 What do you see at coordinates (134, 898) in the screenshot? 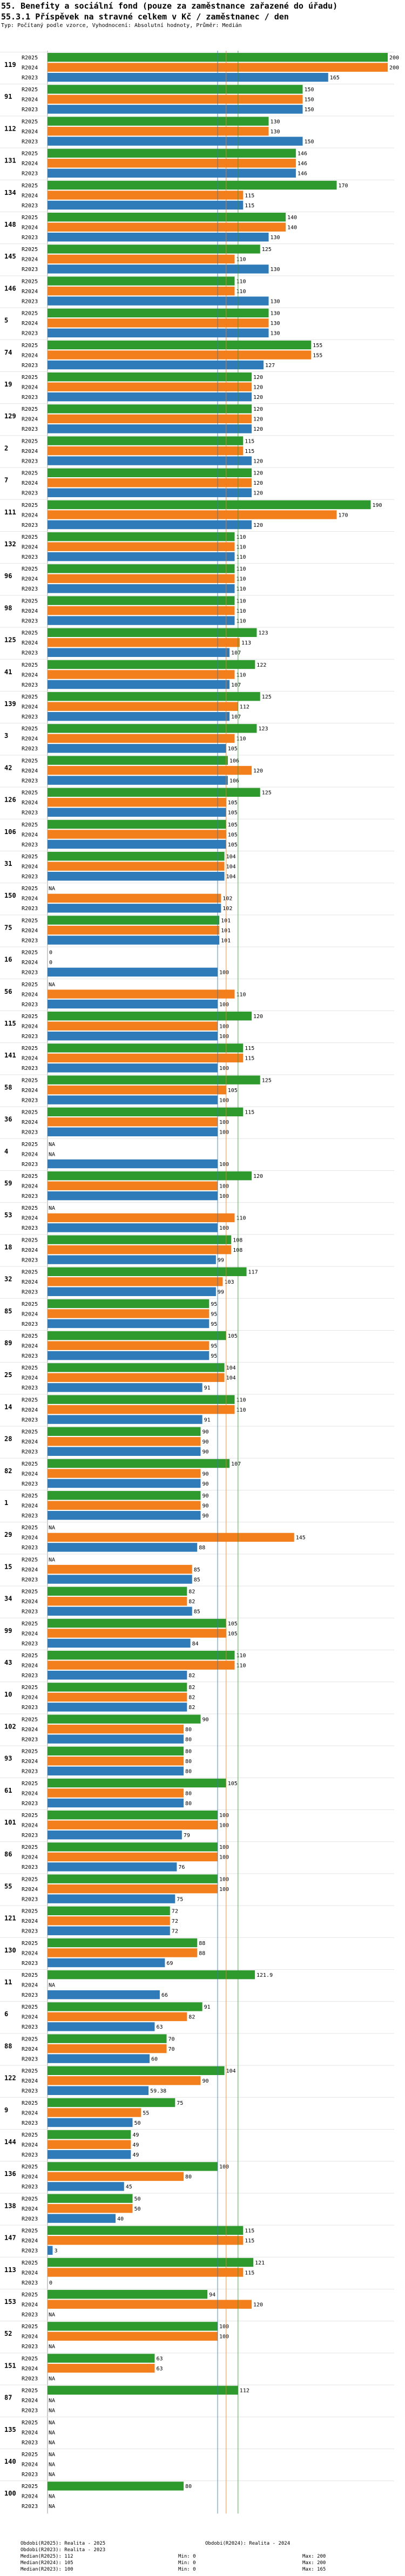
I see `bar-150-r2024` at bounding box center [134, 898].